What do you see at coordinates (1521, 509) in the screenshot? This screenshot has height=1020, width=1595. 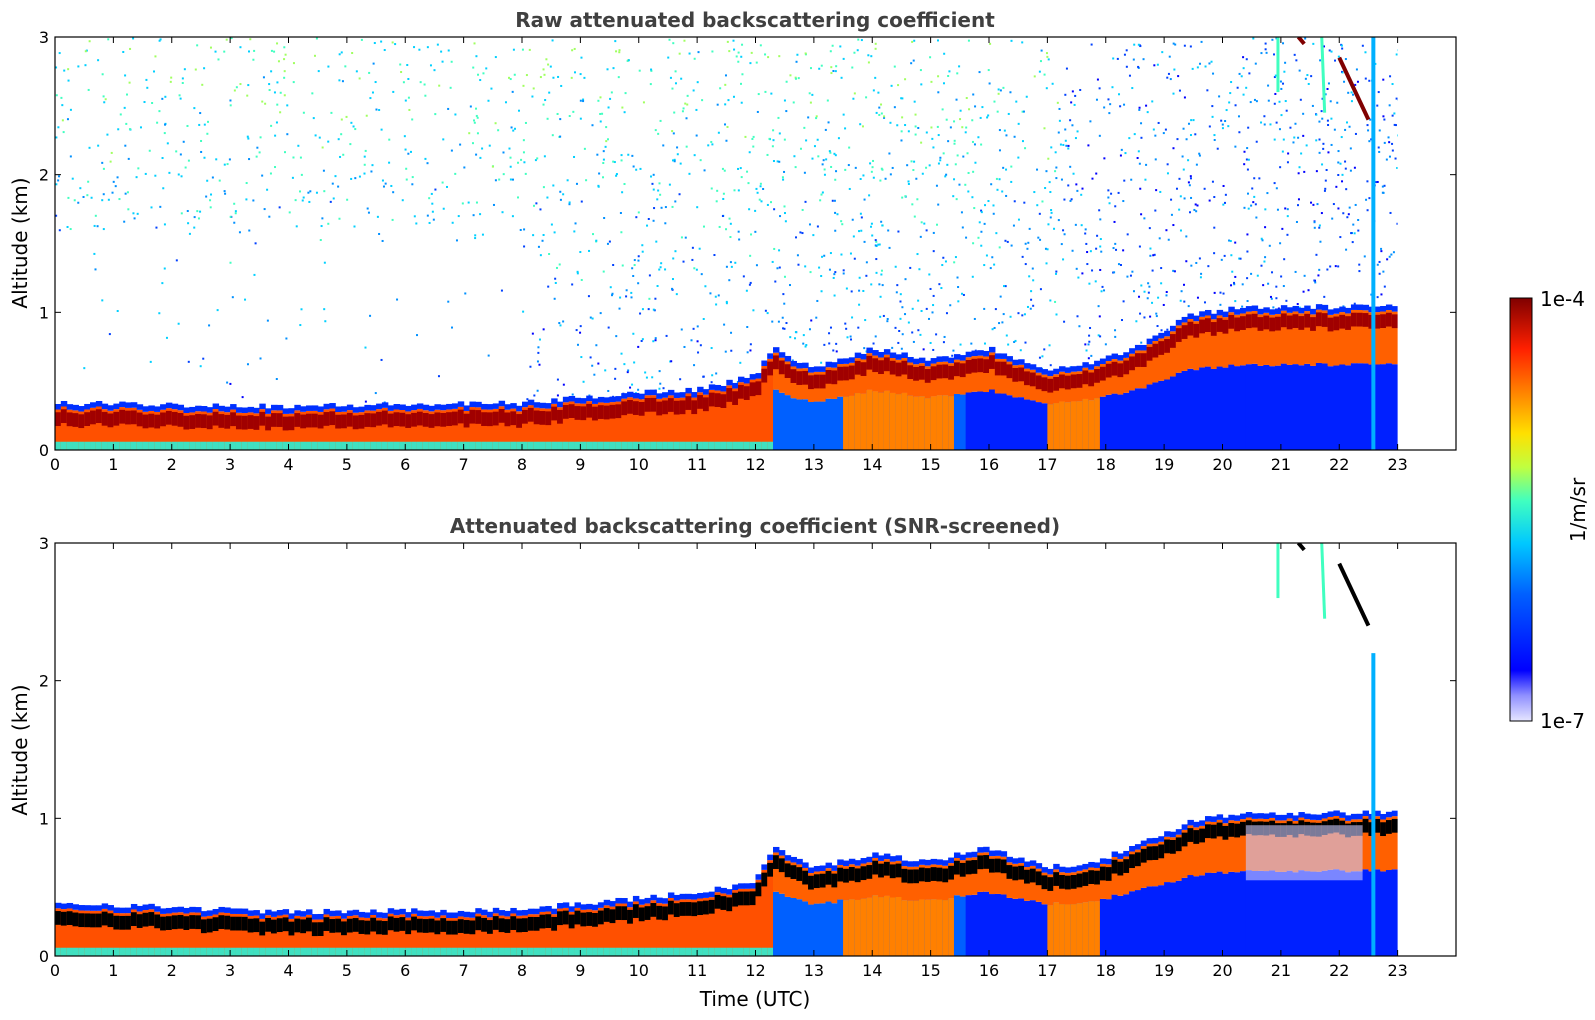 I see `colorbar-gradient` at bounding box center [1521, 509].